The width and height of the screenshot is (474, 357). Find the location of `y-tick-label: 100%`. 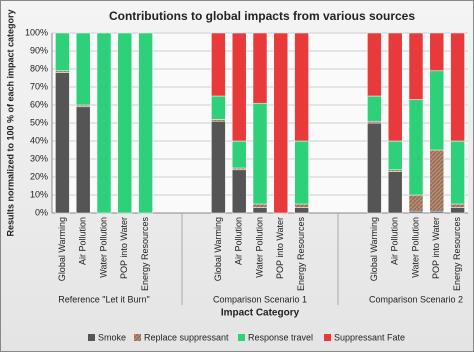

y-tick-label: 100% is located at coordinates (36, 32).